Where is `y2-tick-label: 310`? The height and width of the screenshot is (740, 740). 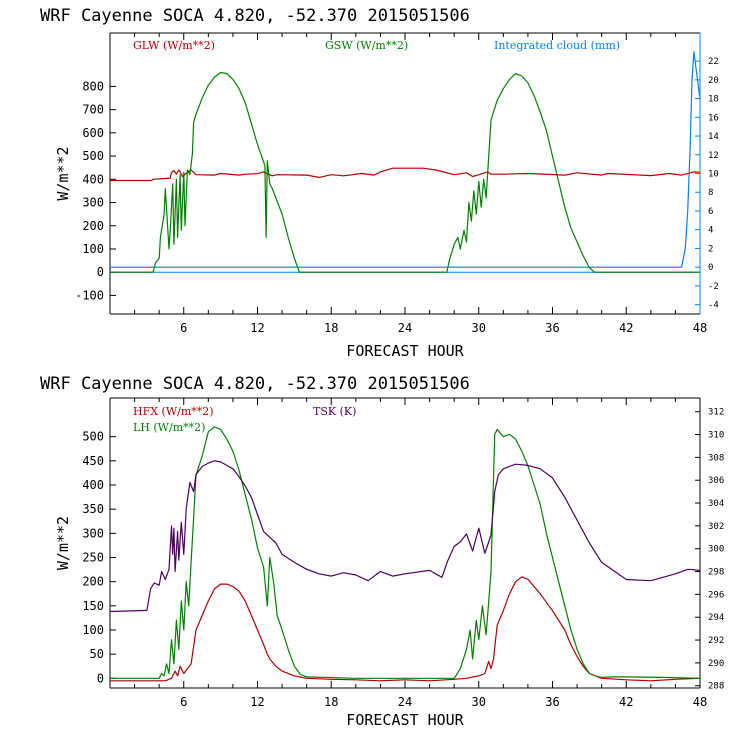 y2-tick-label: 310 is located at coordinates (716, 436).